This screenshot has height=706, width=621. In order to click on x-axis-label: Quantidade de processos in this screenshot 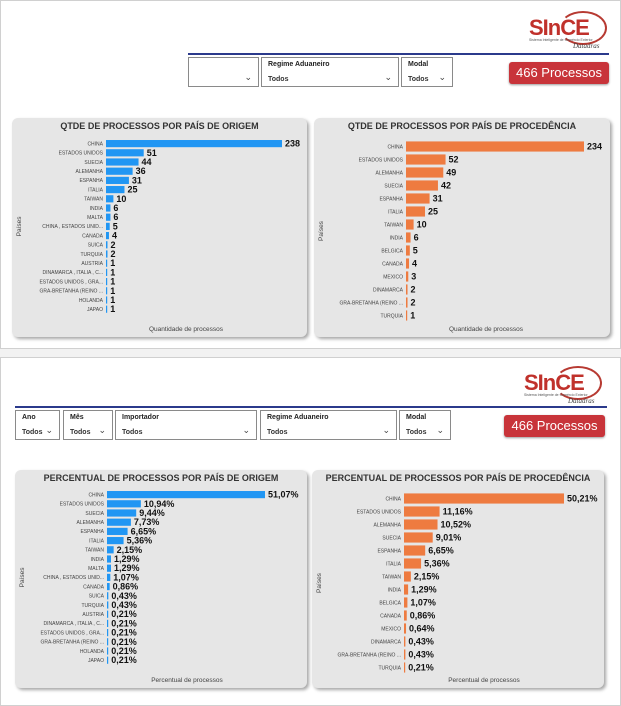, I will do `click(486, 329)`.